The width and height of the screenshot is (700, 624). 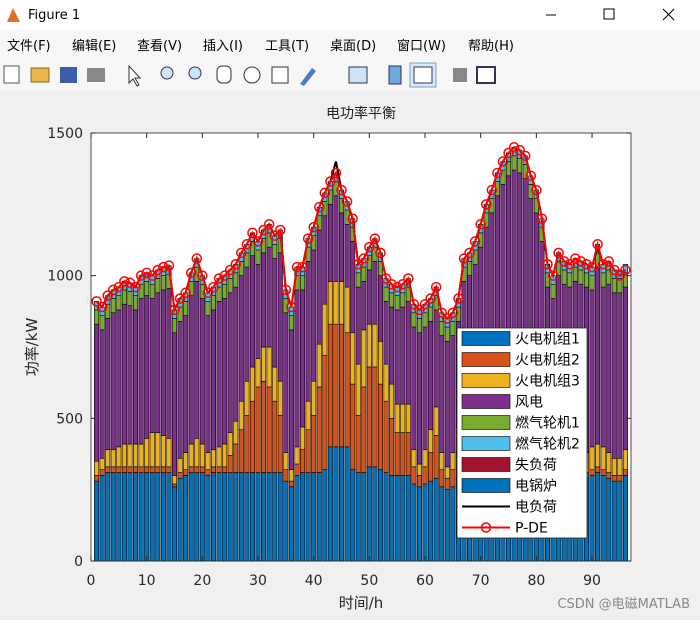 I want to click on legend-label: 风电, so click(x=529, y=403).